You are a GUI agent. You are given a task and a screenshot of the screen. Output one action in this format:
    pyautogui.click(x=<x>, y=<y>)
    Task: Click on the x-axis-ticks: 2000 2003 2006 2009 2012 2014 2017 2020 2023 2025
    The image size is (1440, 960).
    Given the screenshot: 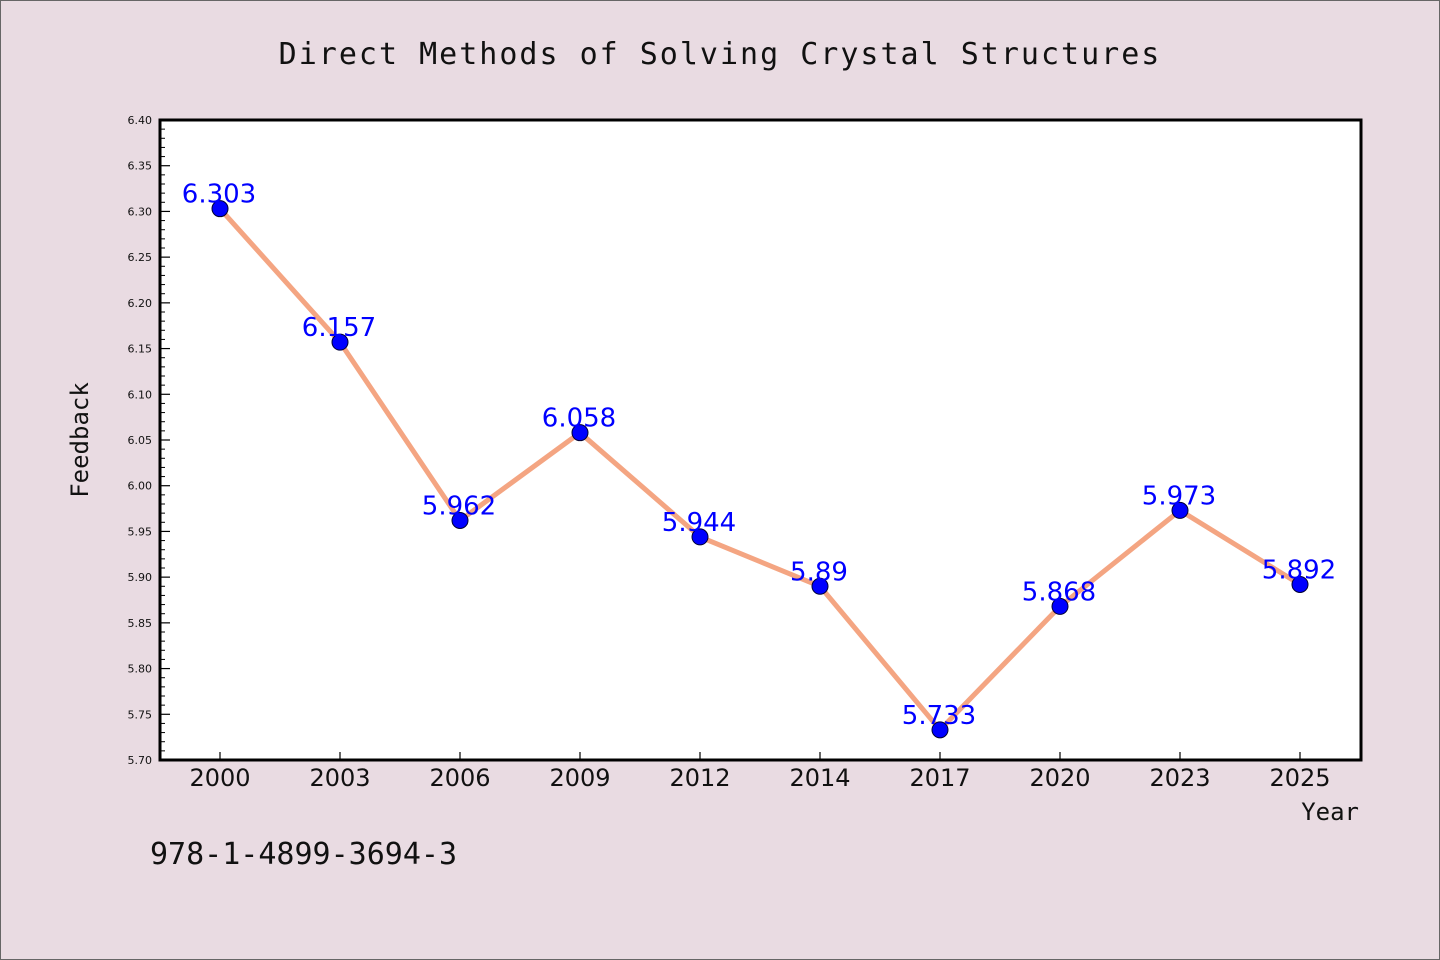 What is the action you would take?
    pyautogui.click(x=760, y=772)
    